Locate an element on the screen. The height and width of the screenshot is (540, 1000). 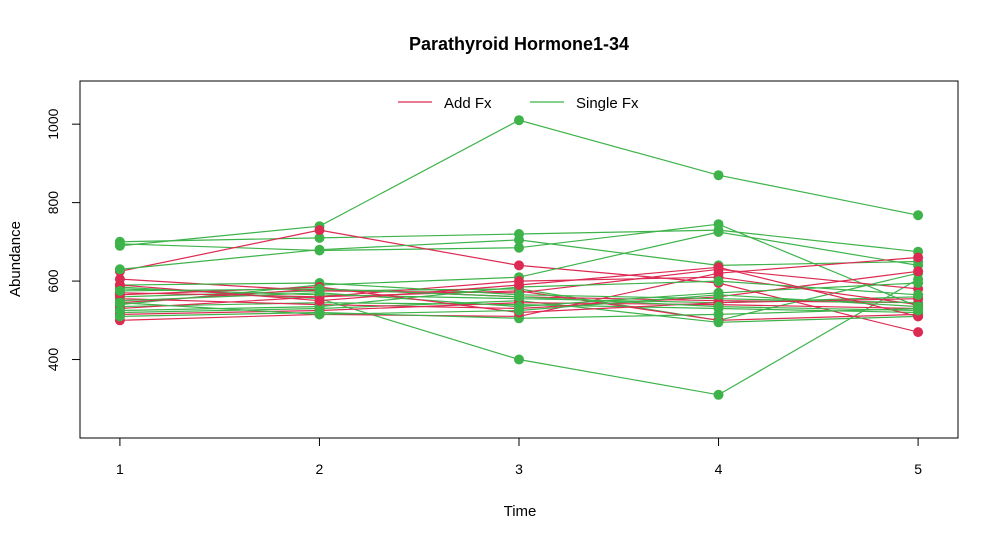
y-tick-label: 400 is located at coordinates (53, 360).